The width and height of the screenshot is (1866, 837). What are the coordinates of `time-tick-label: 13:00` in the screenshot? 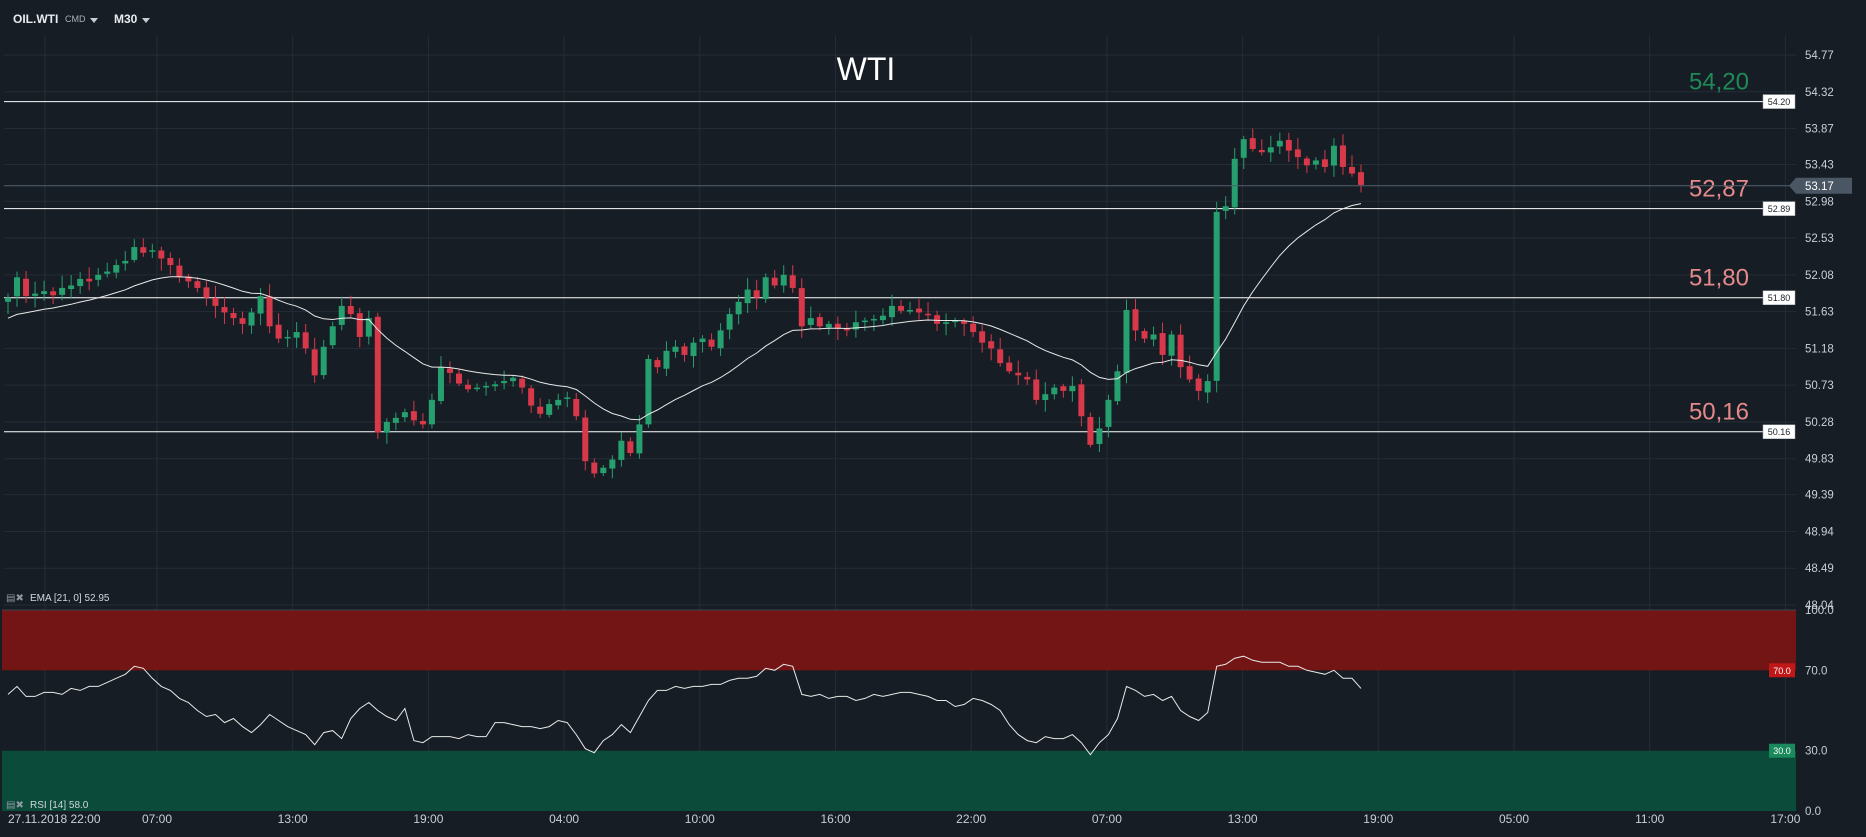 It's located at (293, 819).